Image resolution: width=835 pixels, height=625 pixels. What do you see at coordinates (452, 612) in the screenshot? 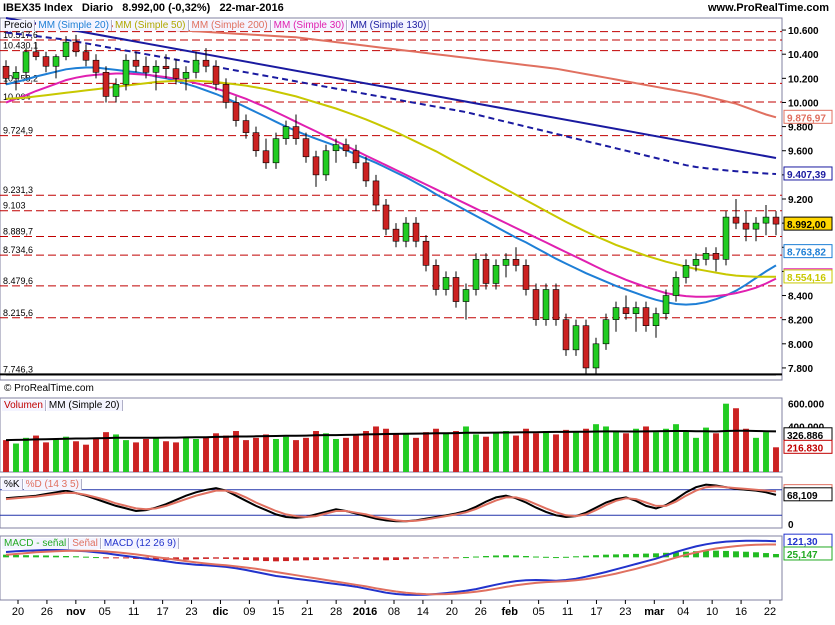
I see `x-tick-label: 20` at bounding box center [452, 612].